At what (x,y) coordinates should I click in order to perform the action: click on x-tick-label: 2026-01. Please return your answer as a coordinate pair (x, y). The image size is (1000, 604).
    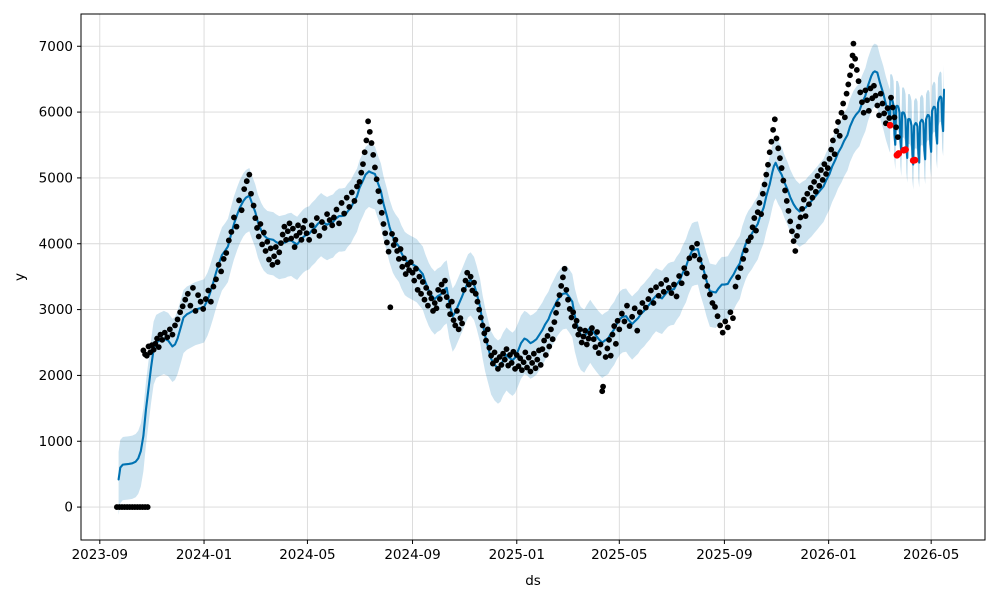
    Looking at the image, I should click on (828, 555).